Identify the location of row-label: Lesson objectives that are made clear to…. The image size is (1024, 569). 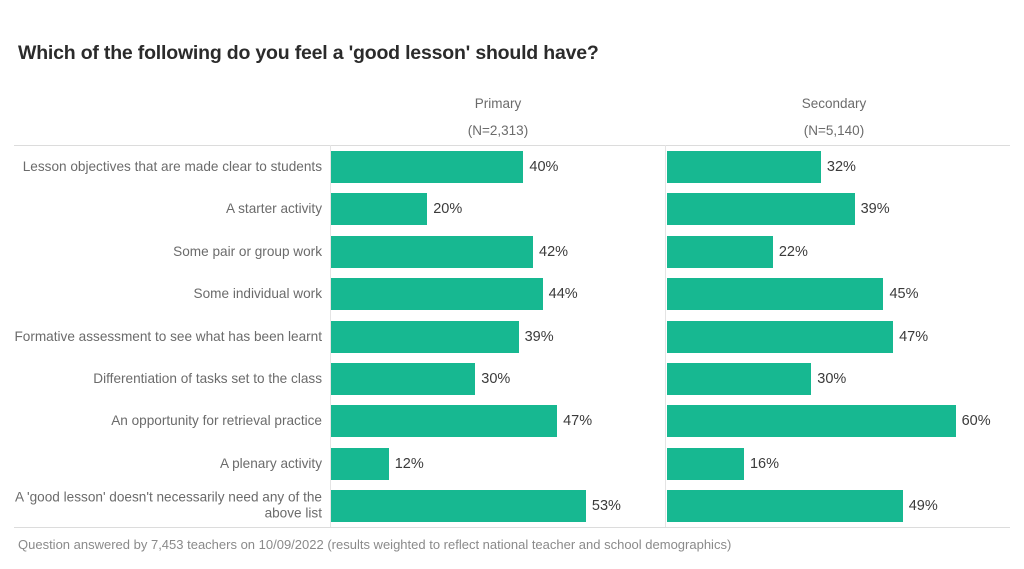
(172, 166).